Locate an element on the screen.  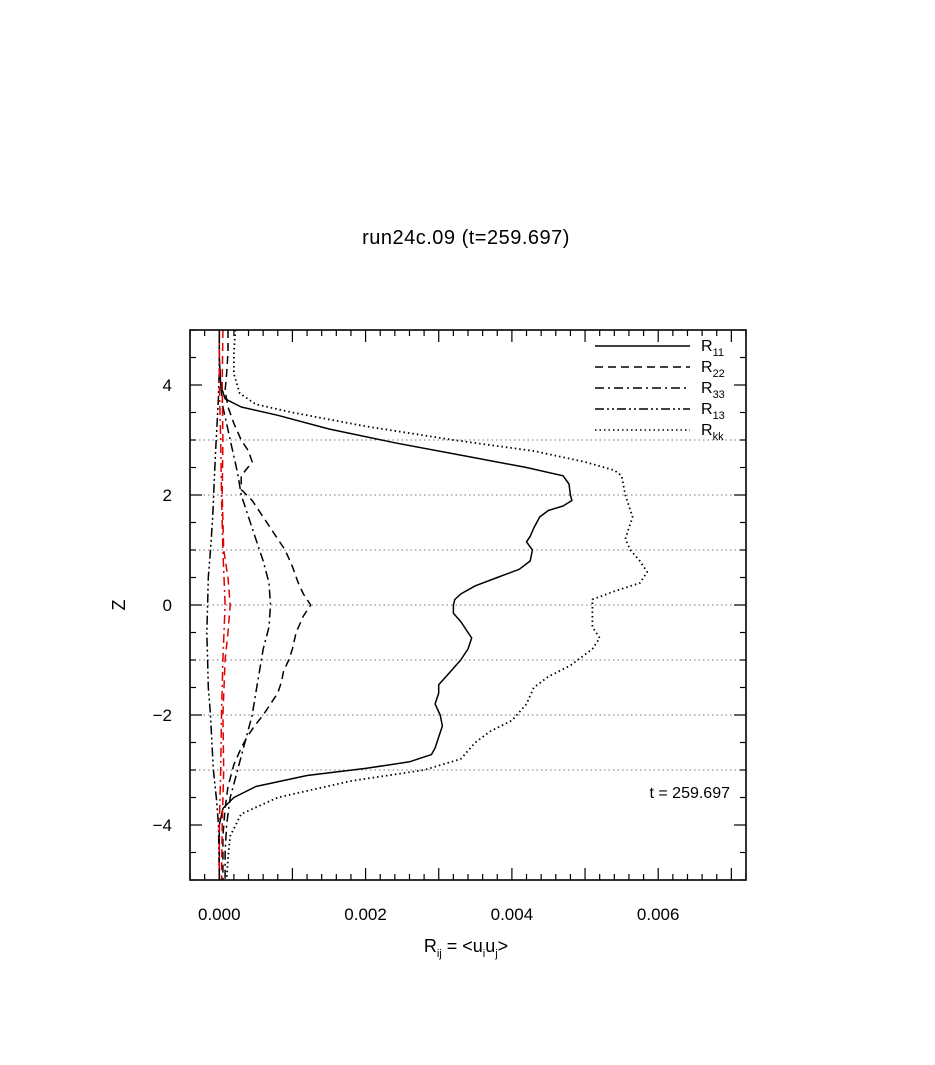
series-line-red-dashed is located at coordinates (225, 605).